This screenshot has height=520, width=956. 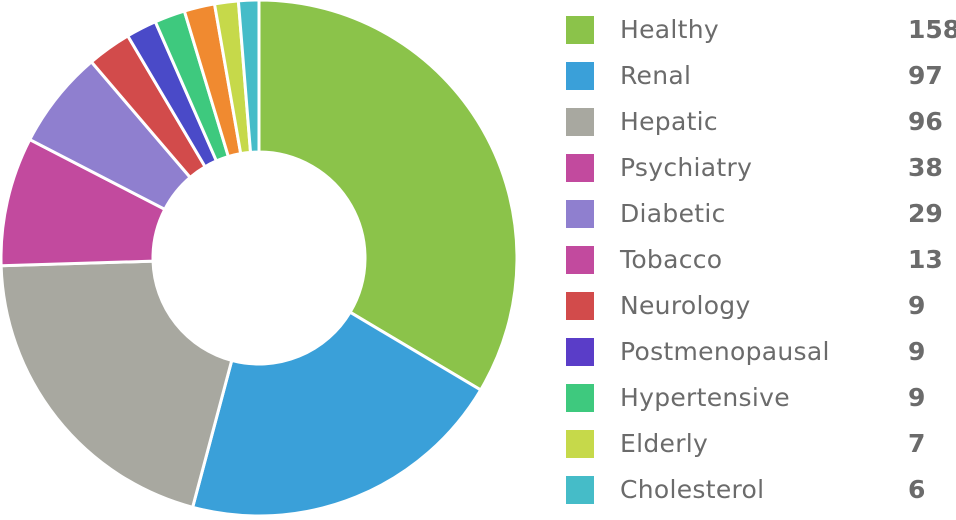 I want to click on legend-item-hypertensive: Hypertensive 9, so click(x=761, y=405).